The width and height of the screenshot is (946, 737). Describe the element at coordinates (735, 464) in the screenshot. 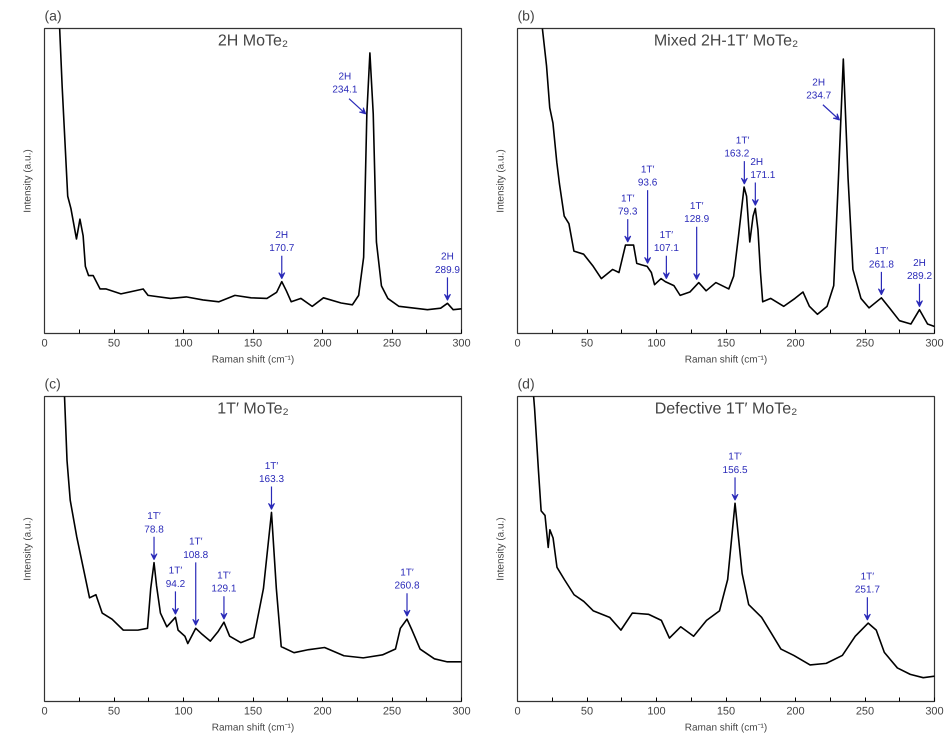

I see `annotation: 1T′ 156.5` at that location.